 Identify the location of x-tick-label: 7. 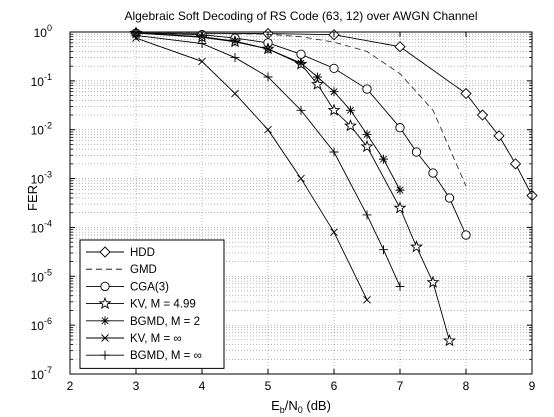
(400, 386).